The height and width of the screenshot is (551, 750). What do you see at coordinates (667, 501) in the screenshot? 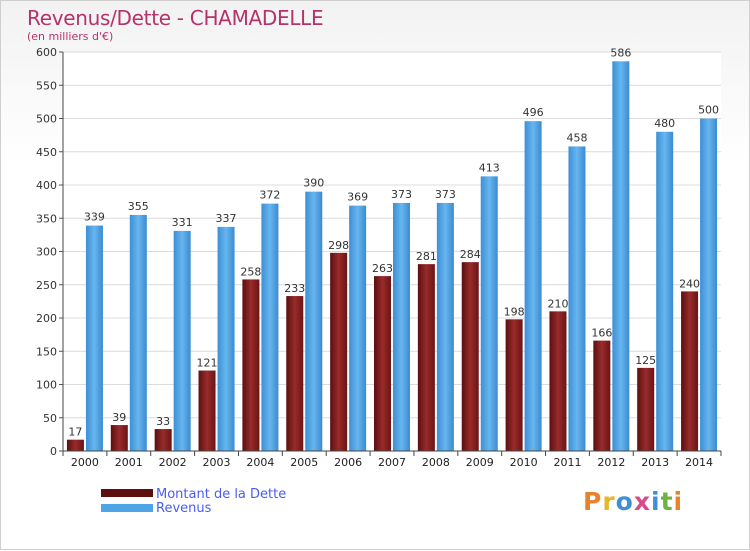
I see `logo-letter: t` at bounding box center [667, 501].